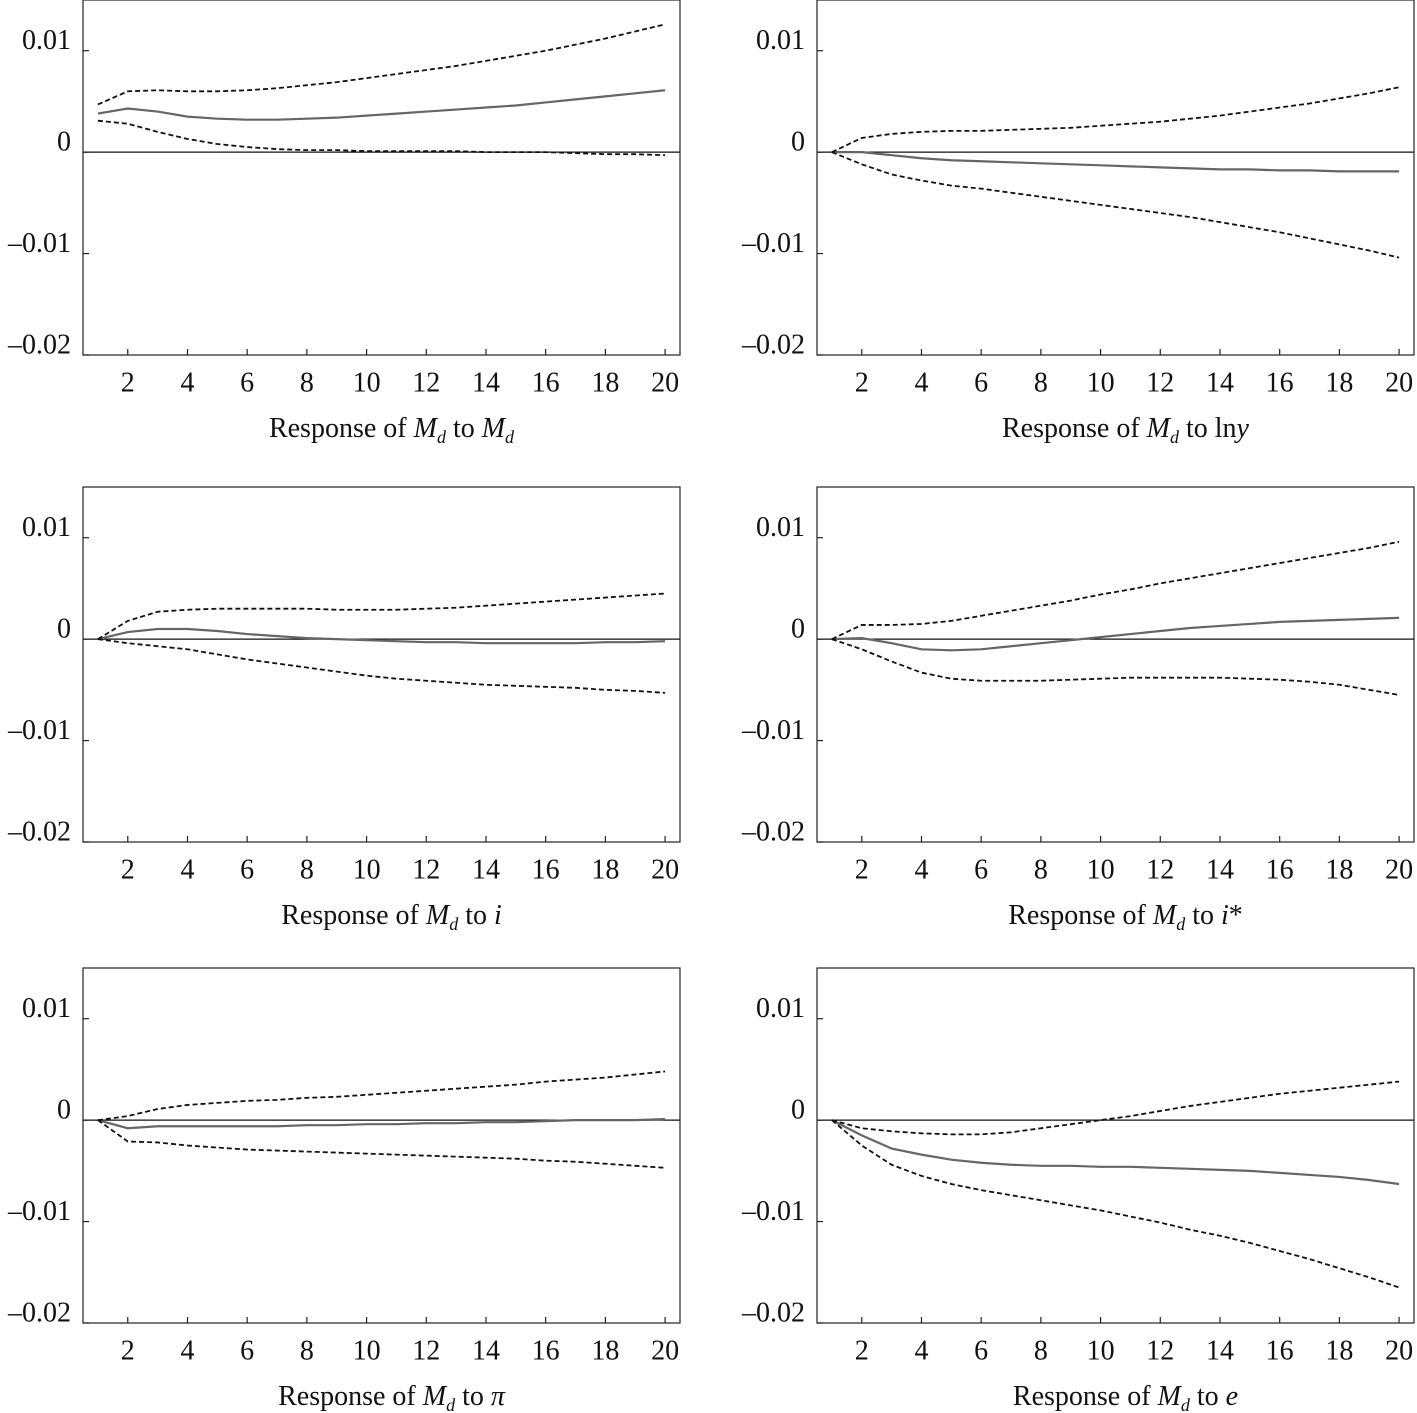 Image resolution: width=1417 pixels, height=1413 pixels. I want to click on panel-title: Response of Md to π, so click(392, 1397).